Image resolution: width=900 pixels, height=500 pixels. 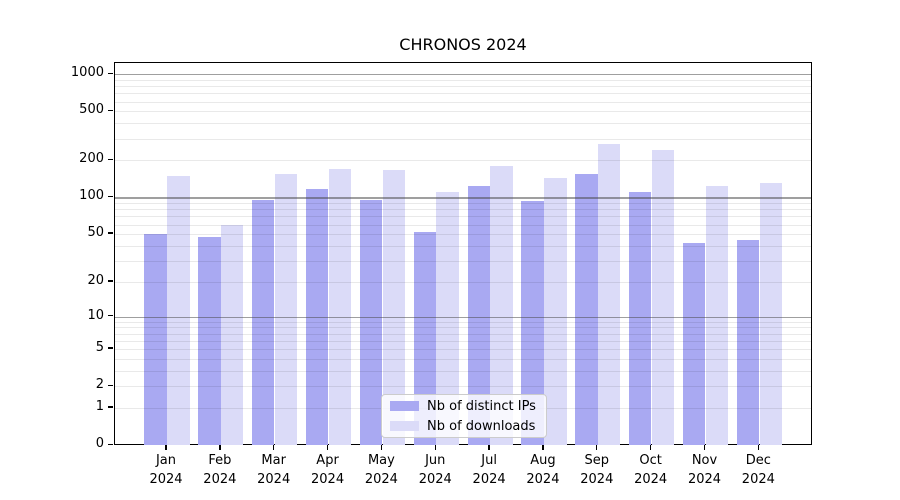 What do you see at coordinates (274, 470) in the screenshot?
I see `x-tick-label-mar: Mar 2024` at bounding box center [274, 470].